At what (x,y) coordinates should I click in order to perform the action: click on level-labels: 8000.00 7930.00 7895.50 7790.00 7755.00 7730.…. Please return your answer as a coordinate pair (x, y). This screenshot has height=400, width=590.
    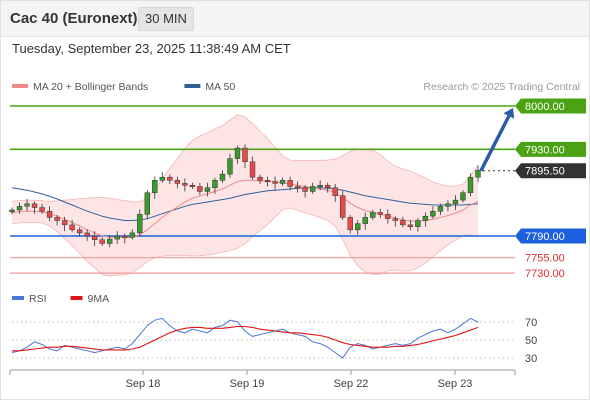
    Looking at the image, I should click on (550, 189).